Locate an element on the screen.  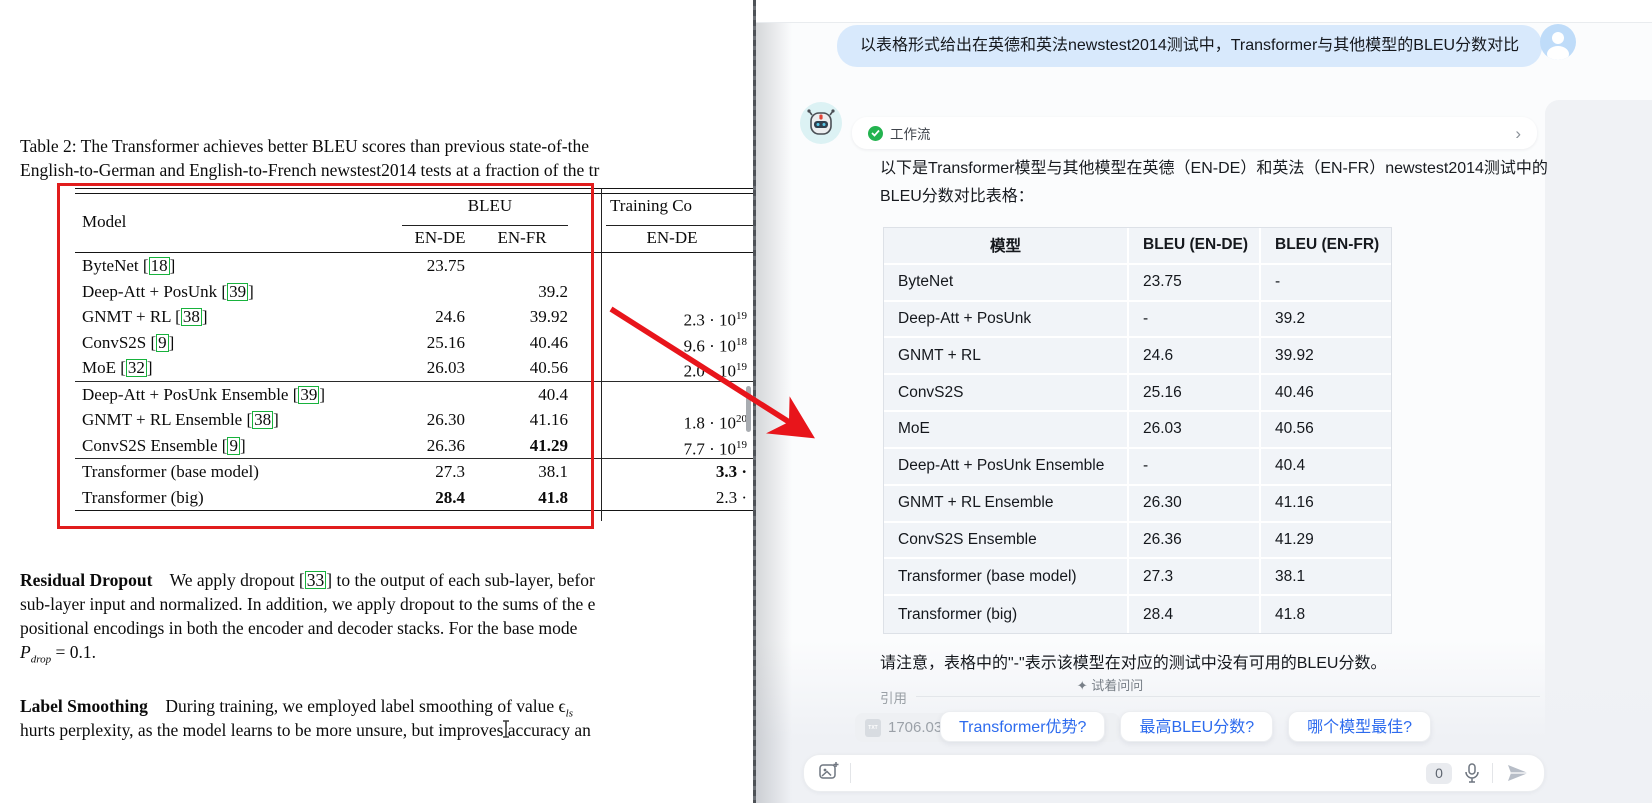
chat-table-cell: GNMT + RL is located at coordinates (1006, 357).